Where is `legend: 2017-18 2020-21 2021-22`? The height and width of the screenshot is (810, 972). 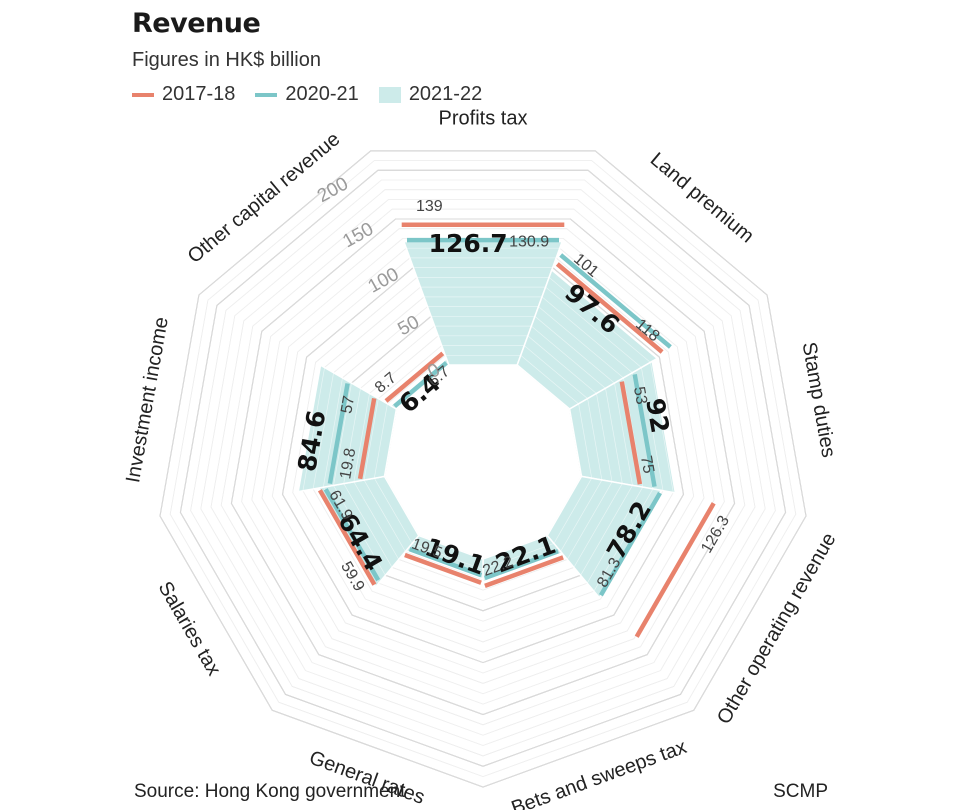 legend: 2017-18 2020-21 2021-22 is located at coordinates (307, 94).